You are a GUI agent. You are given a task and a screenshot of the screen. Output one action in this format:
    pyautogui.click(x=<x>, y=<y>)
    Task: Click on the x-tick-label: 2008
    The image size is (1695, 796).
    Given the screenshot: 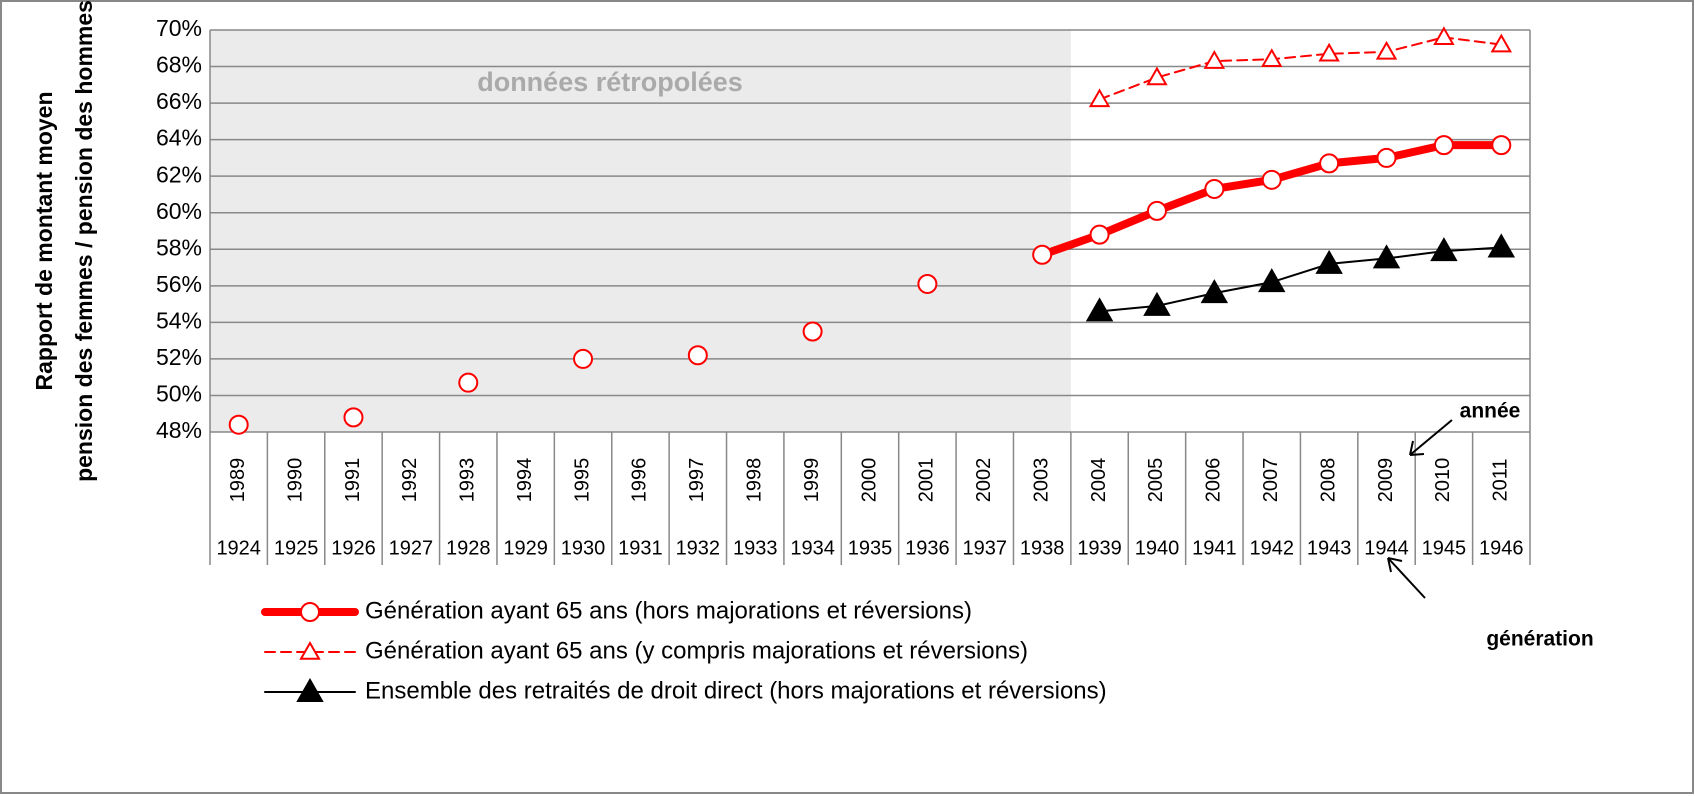 What is the action you would take?
    pyautogui.click(x=1328, y=480)
    